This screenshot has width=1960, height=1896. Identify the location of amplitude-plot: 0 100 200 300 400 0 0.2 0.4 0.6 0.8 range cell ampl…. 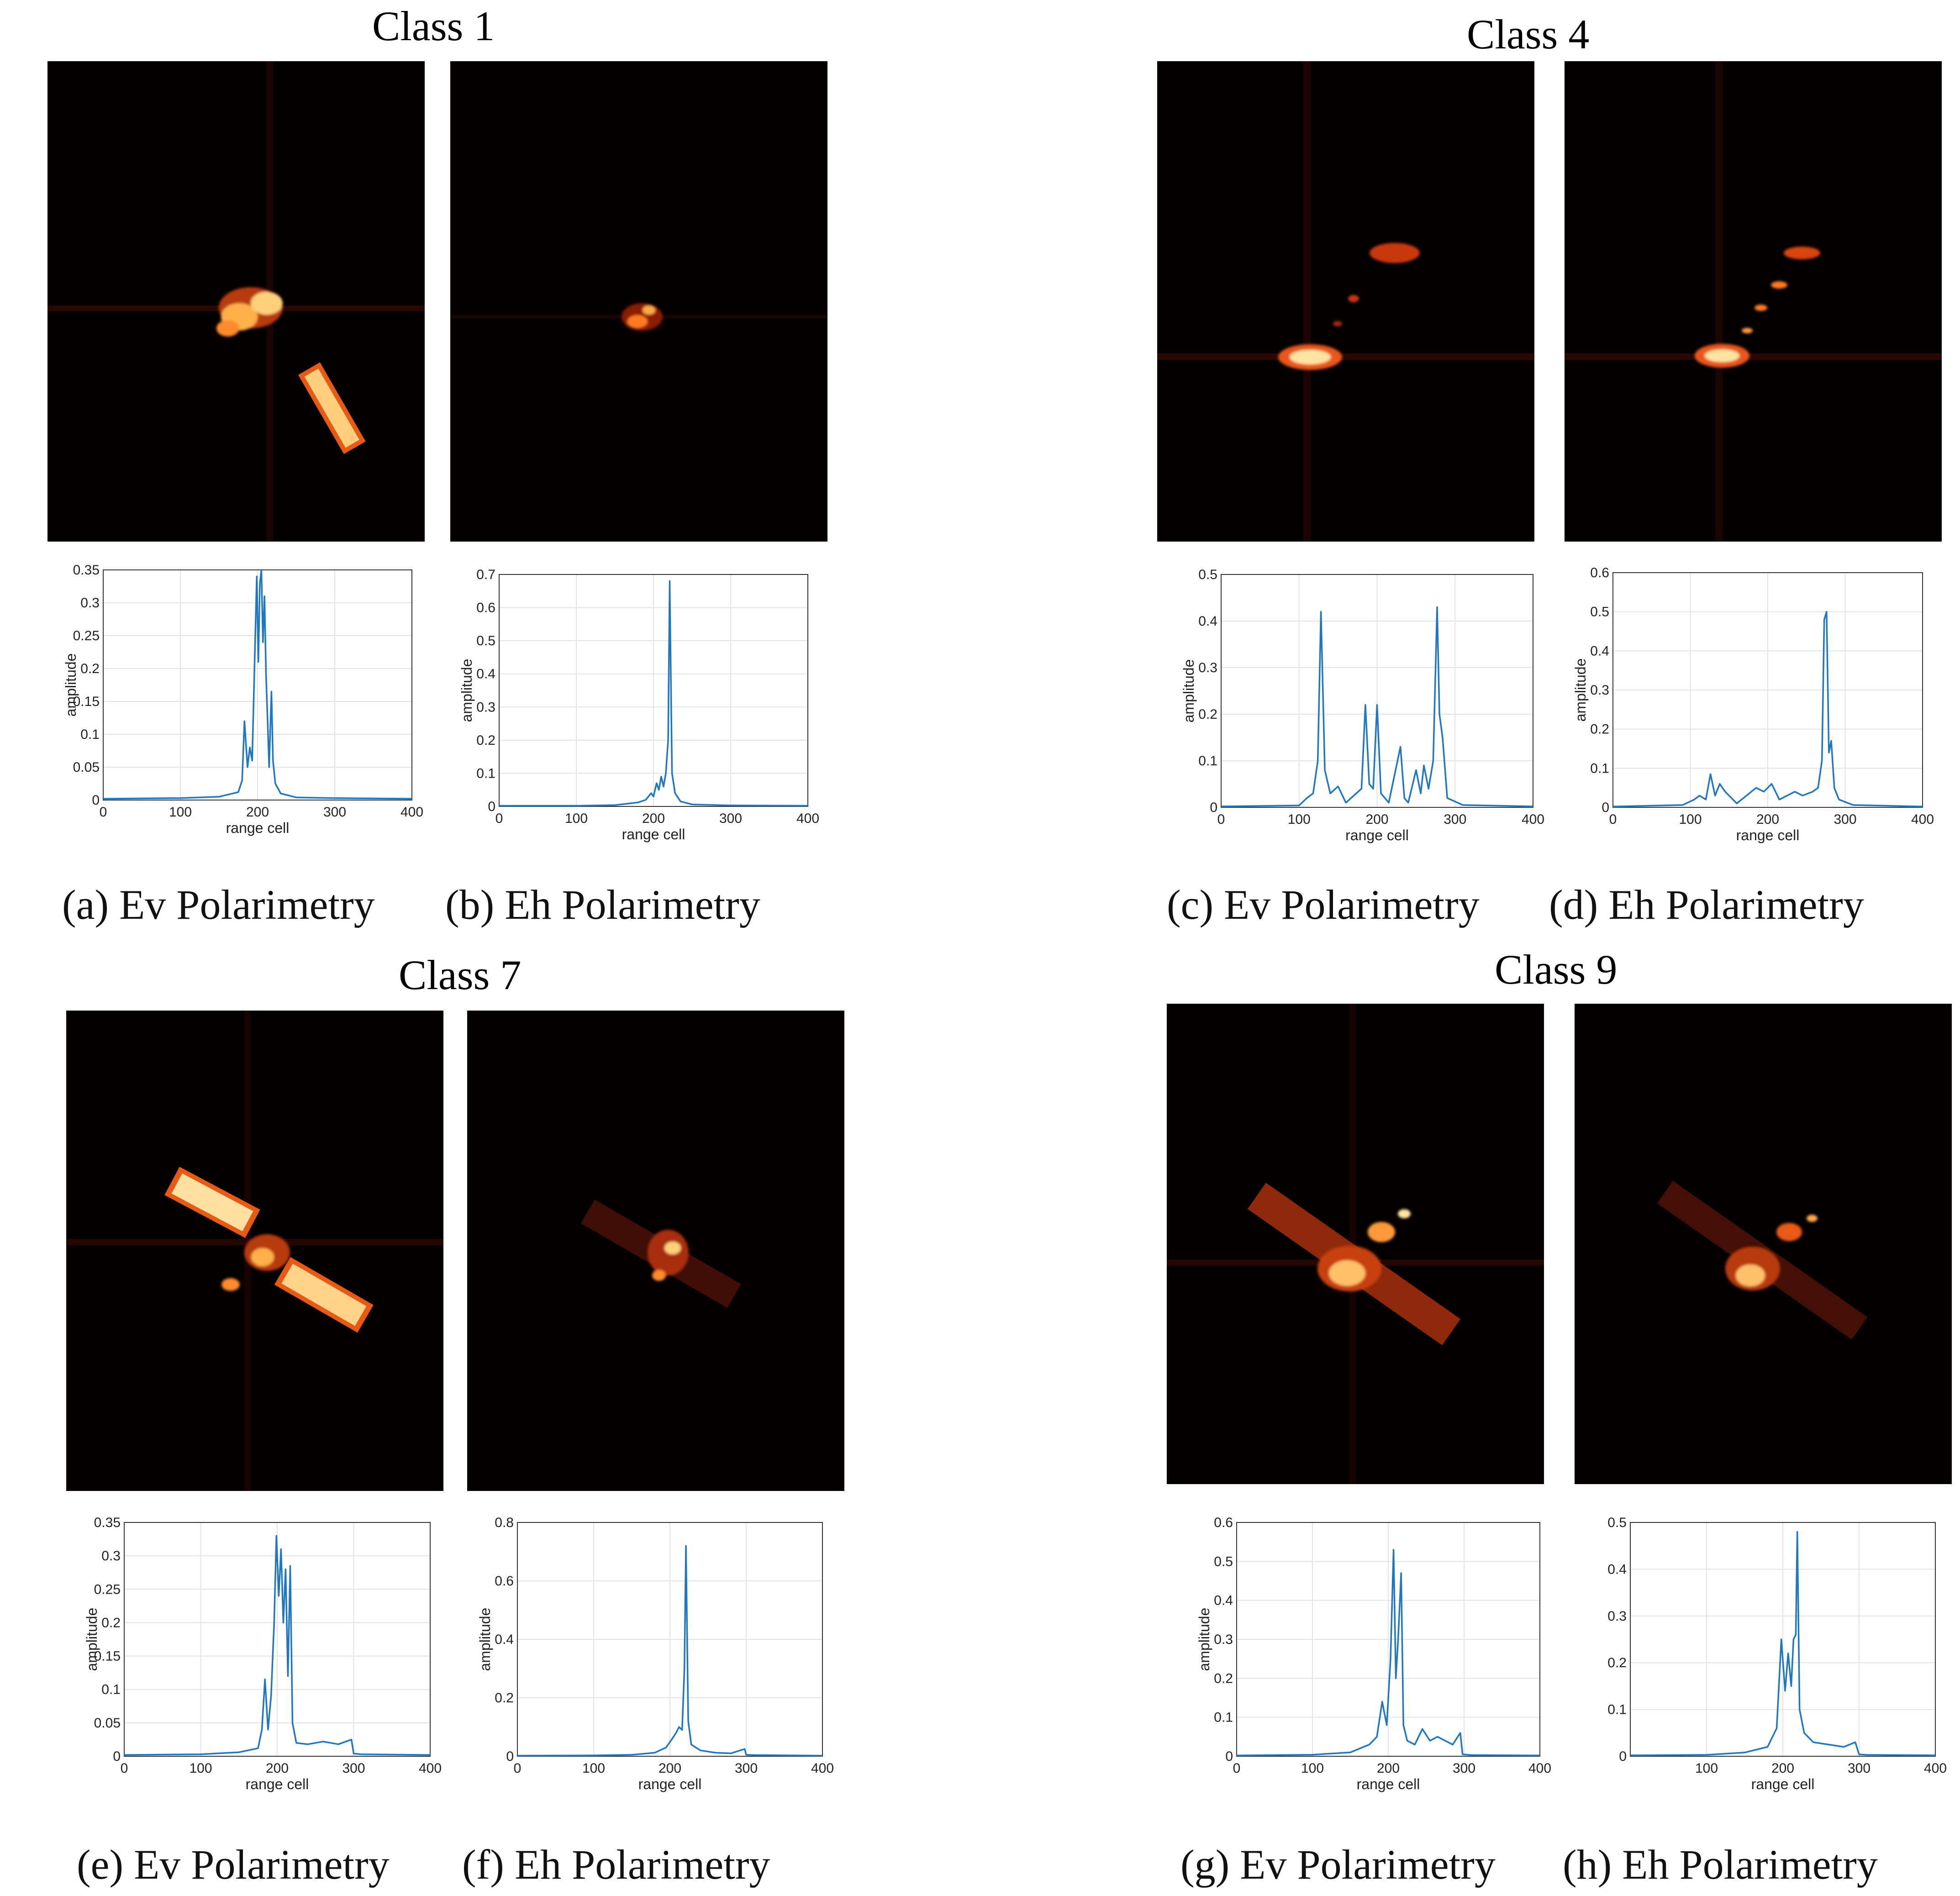
(655, 1654).